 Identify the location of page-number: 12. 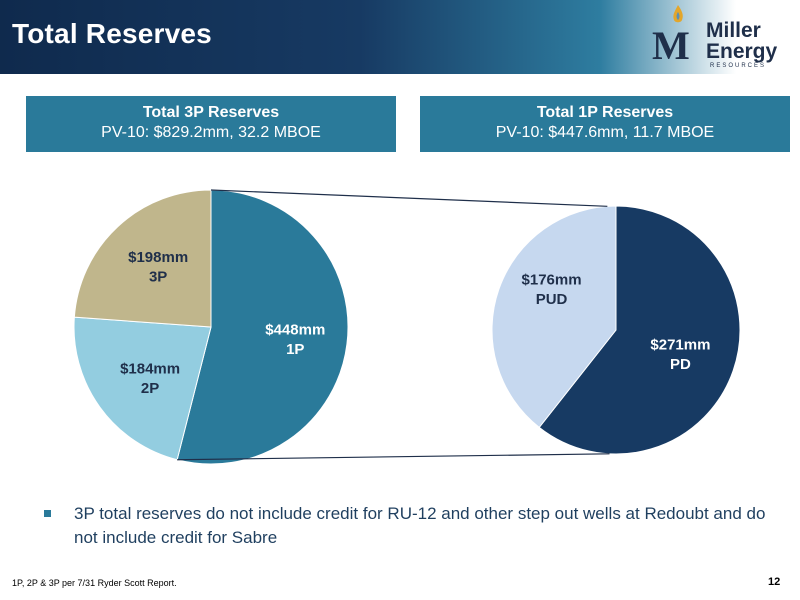
(774, 582).